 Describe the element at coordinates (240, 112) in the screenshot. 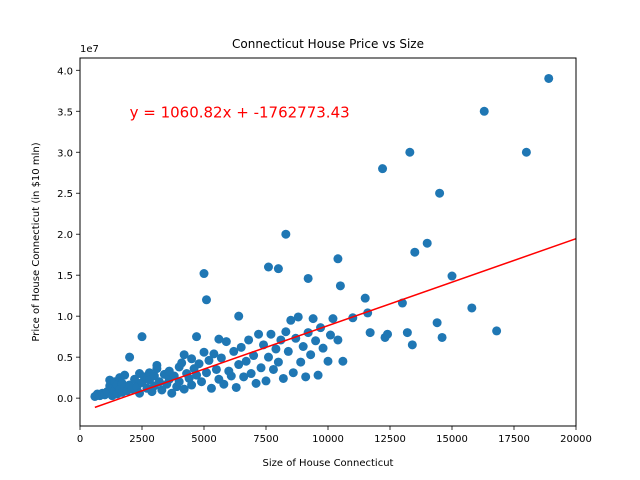

I see `regression-equation: y = 1060.82x + -1762773.43` at that location.